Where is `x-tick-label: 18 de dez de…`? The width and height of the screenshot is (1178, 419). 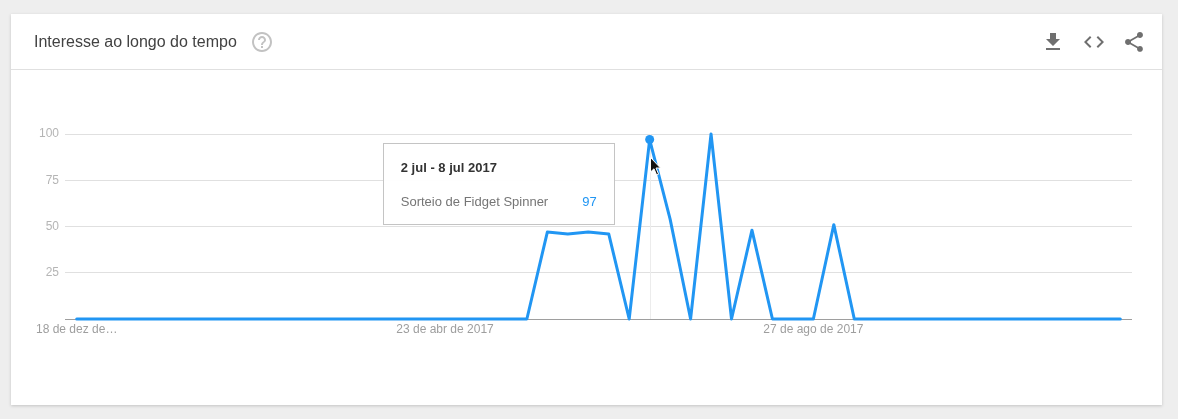
x-tick-label: 18 de dez de… is located at coordinates (76, 328).